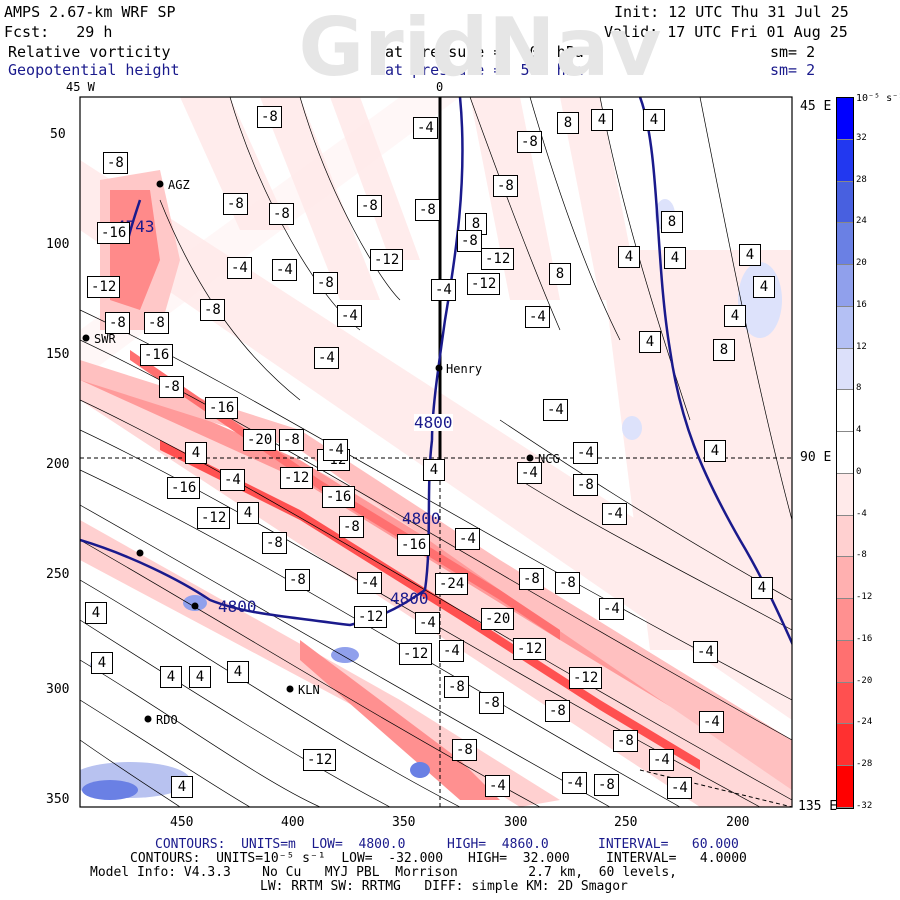 This screenshot has height=900, width=900. I want to click on colorbar-level-label: 0, so click(859, 471).